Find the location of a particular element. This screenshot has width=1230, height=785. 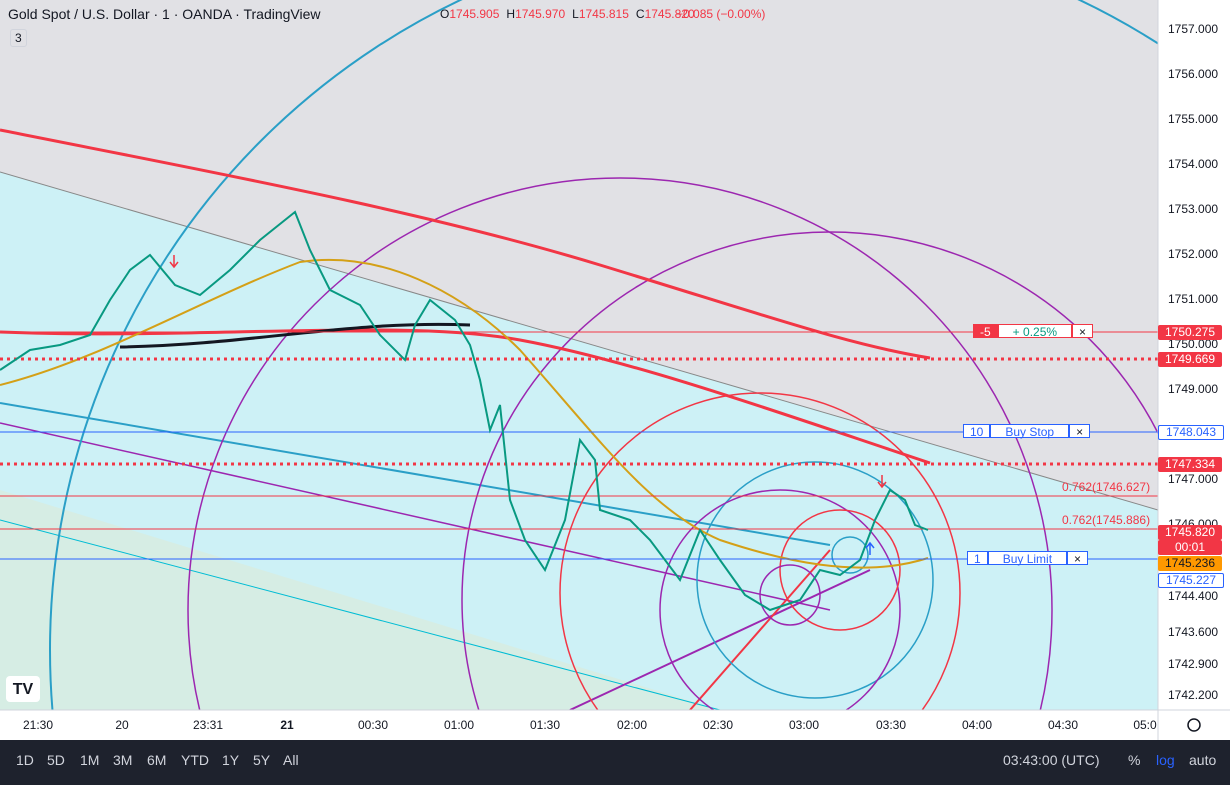

time-label: 00:30 is located at coordinates (373, 725).